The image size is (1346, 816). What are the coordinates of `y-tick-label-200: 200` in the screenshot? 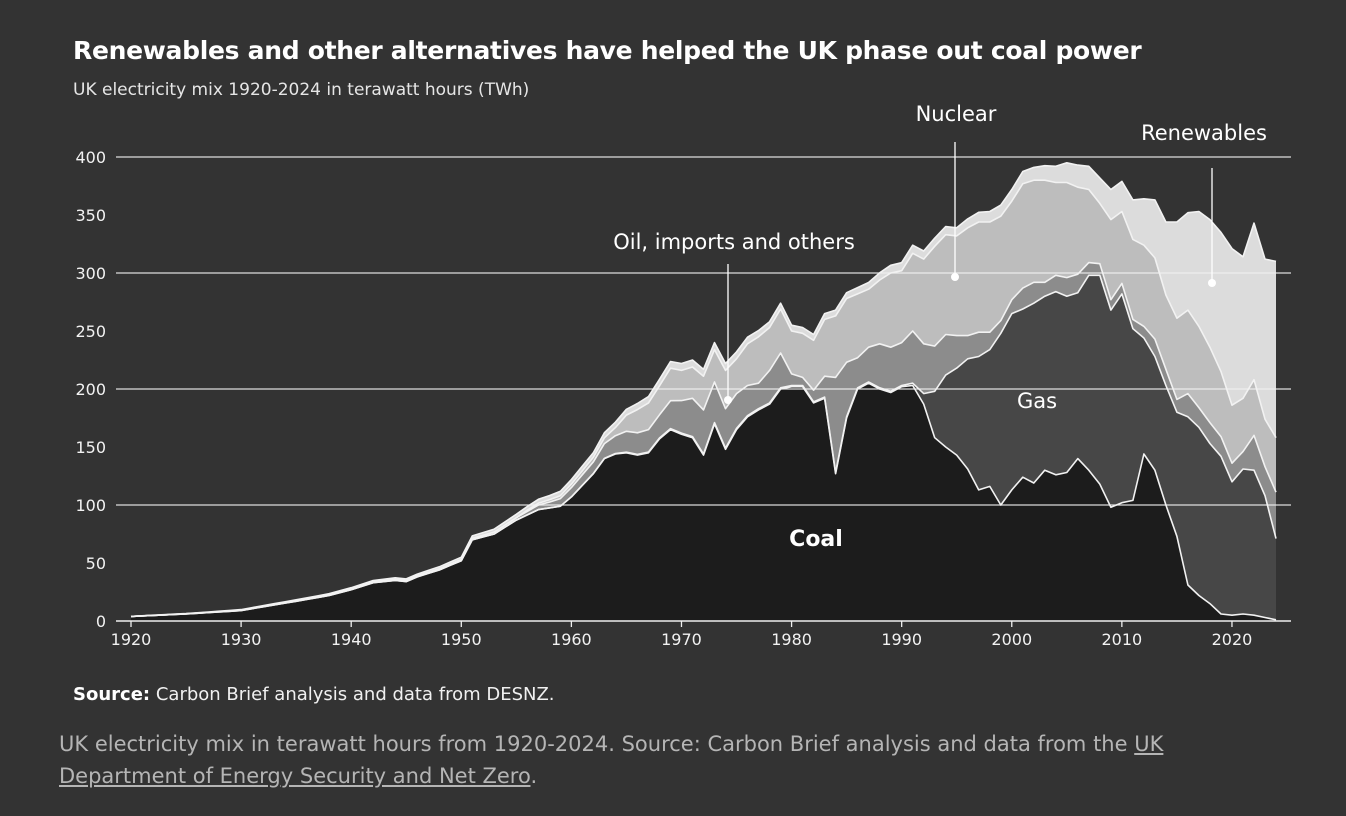 It's located at (90, 389).